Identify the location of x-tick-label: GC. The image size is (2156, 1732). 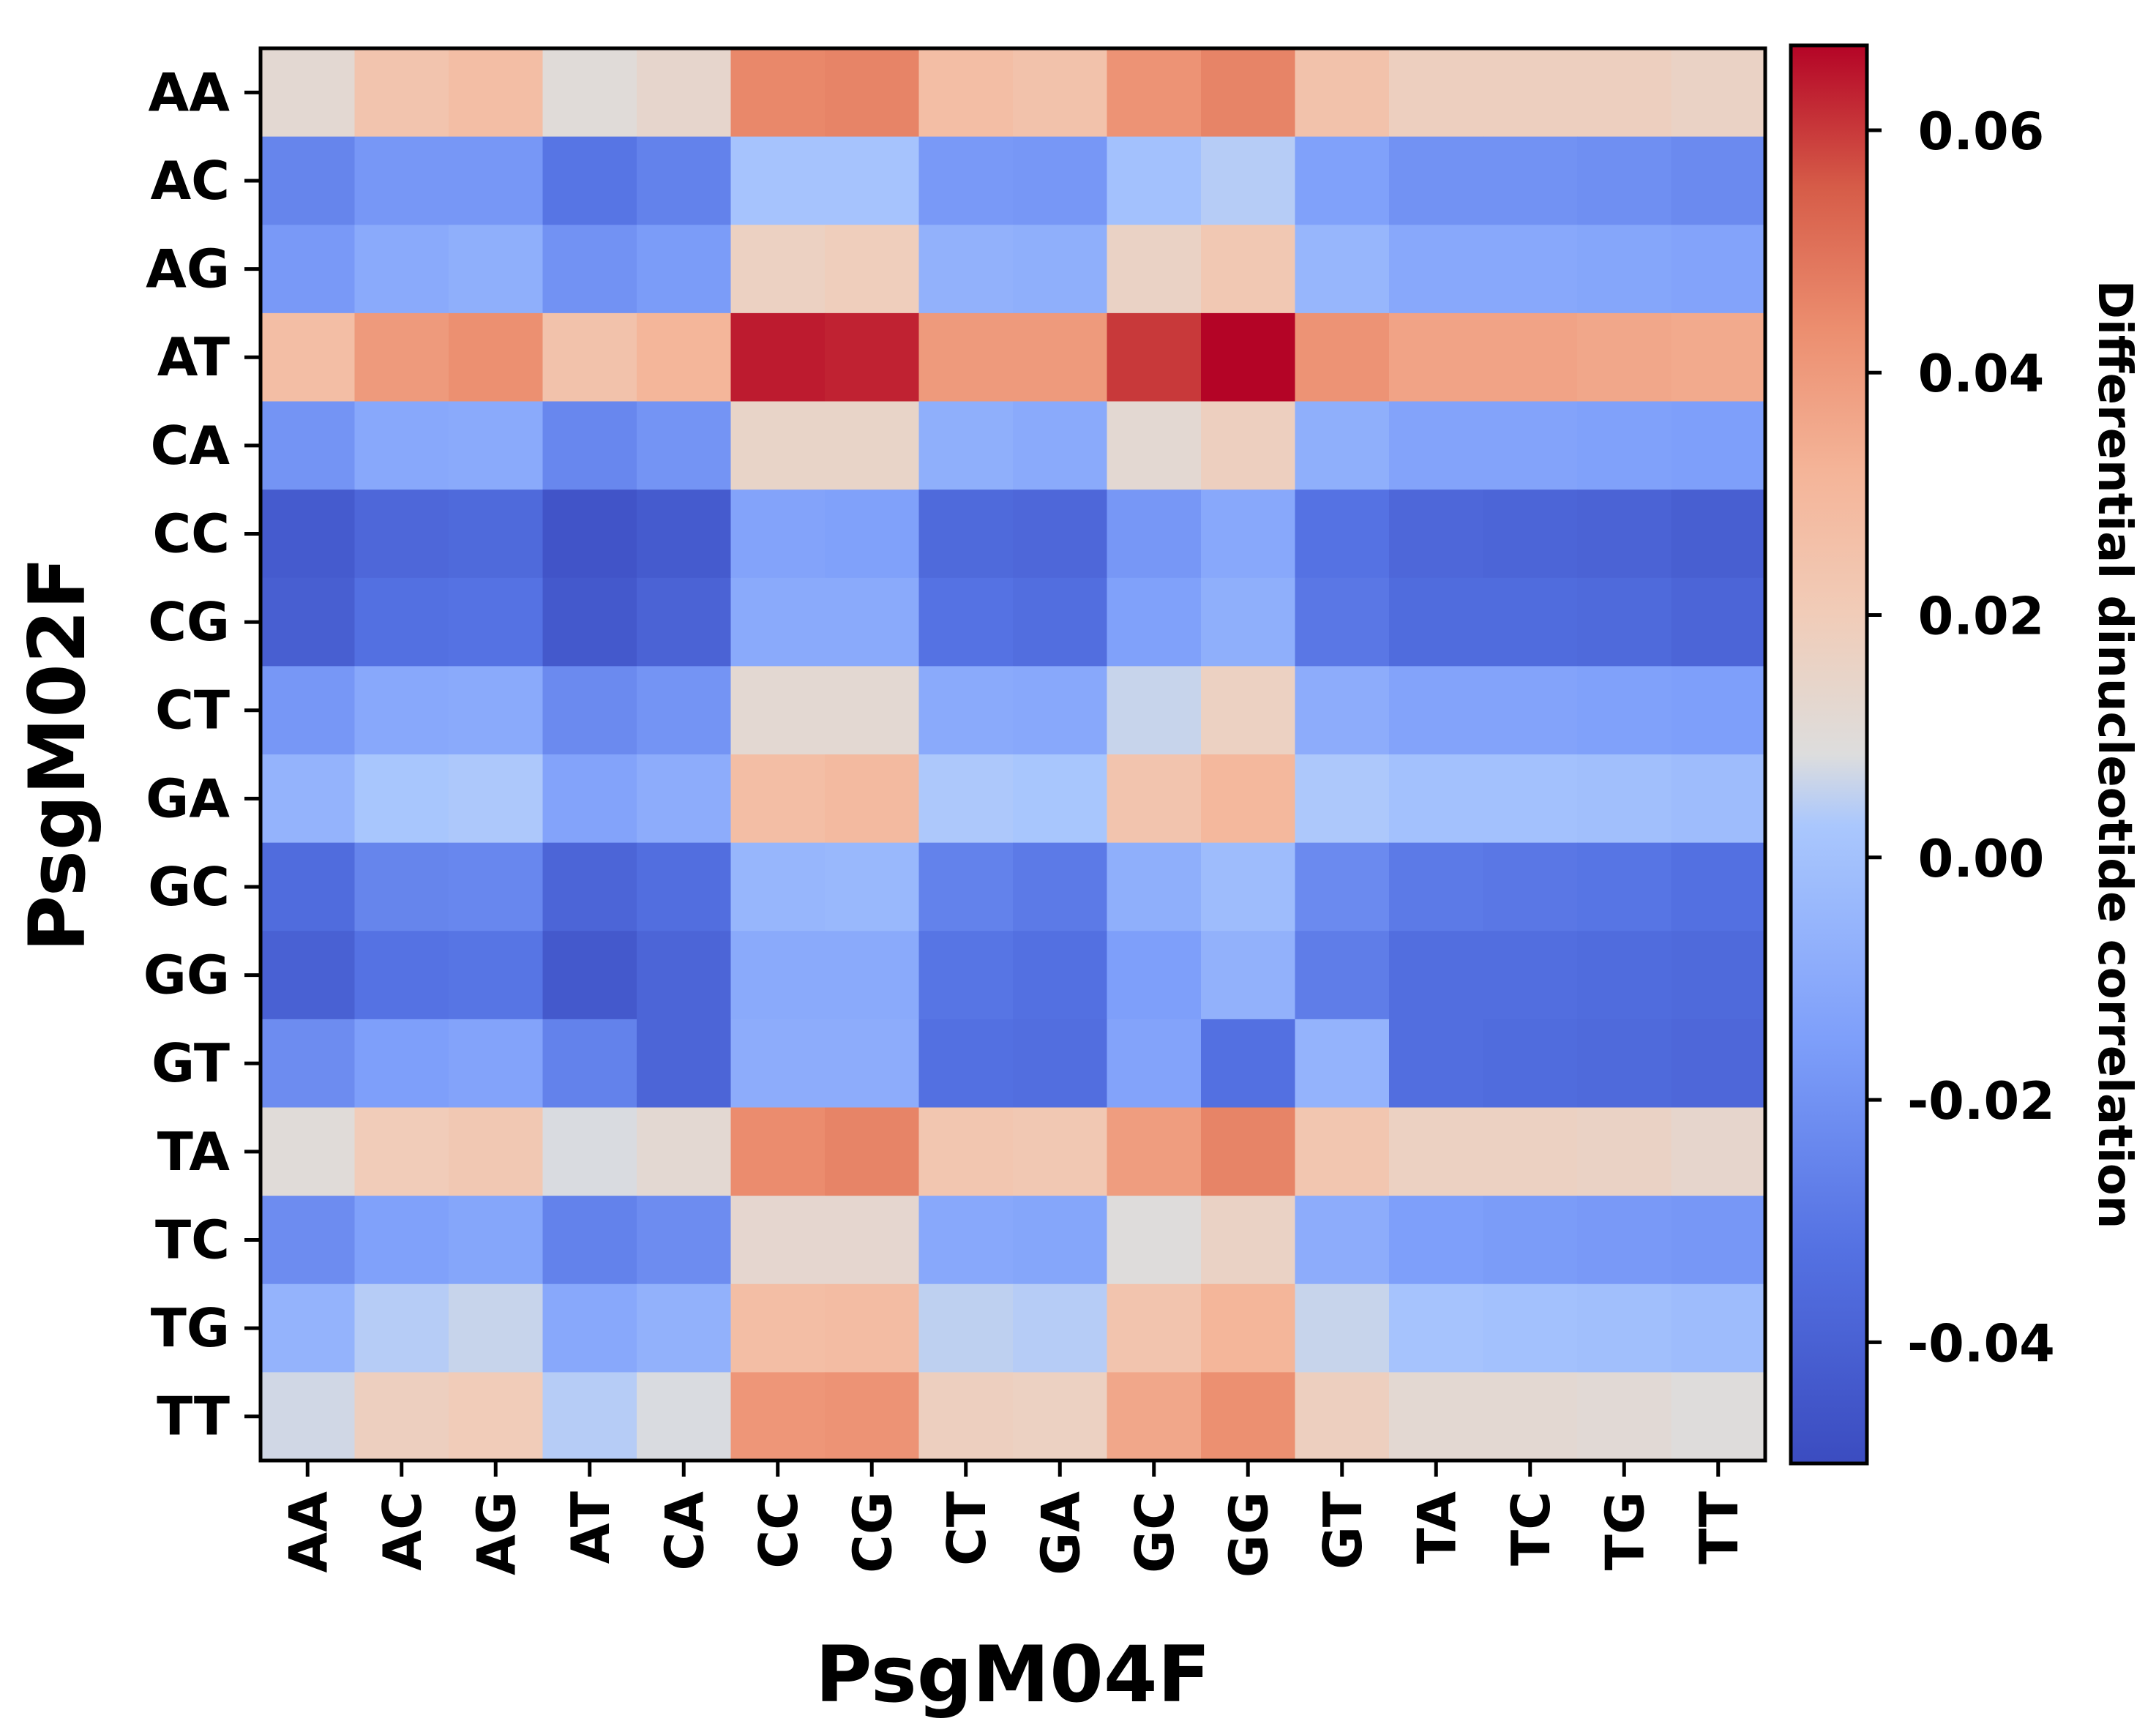
(1155, 1532).